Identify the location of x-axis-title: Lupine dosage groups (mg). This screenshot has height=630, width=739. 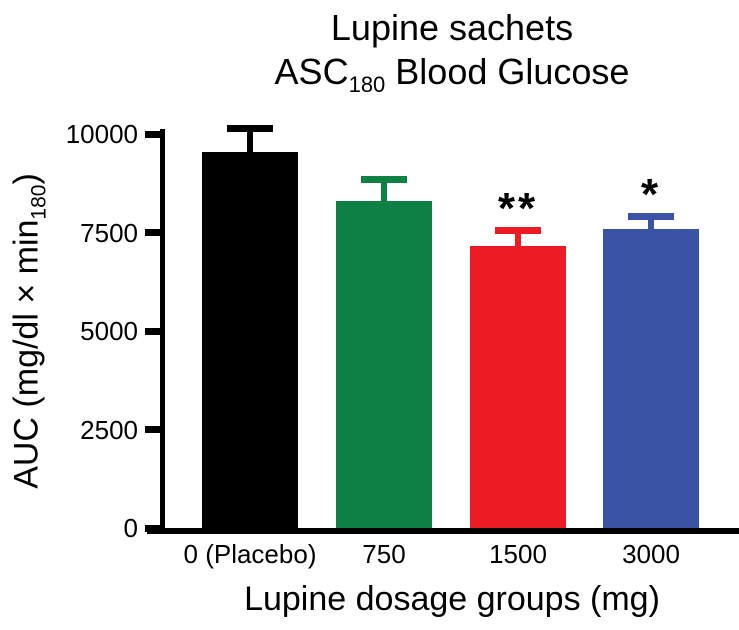
(452, 599).